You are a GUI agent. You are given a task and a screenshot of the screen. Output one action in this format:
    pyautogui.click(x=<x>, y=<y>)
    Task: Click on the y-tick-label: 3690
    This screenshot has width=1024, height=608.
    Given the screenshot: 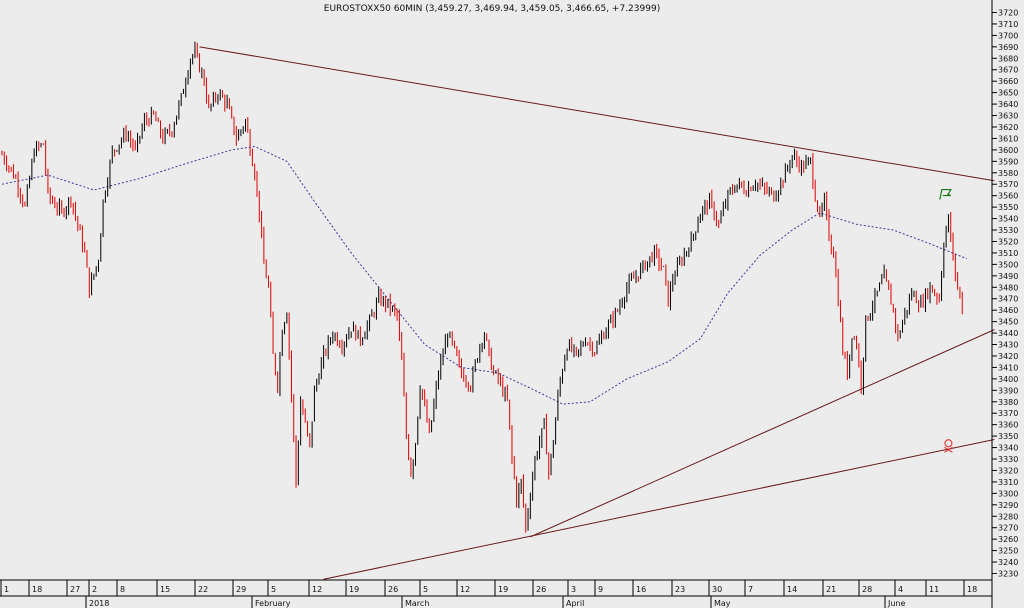 What is the action you would take?
    pyautogui.click(x=1008, y=47)
    